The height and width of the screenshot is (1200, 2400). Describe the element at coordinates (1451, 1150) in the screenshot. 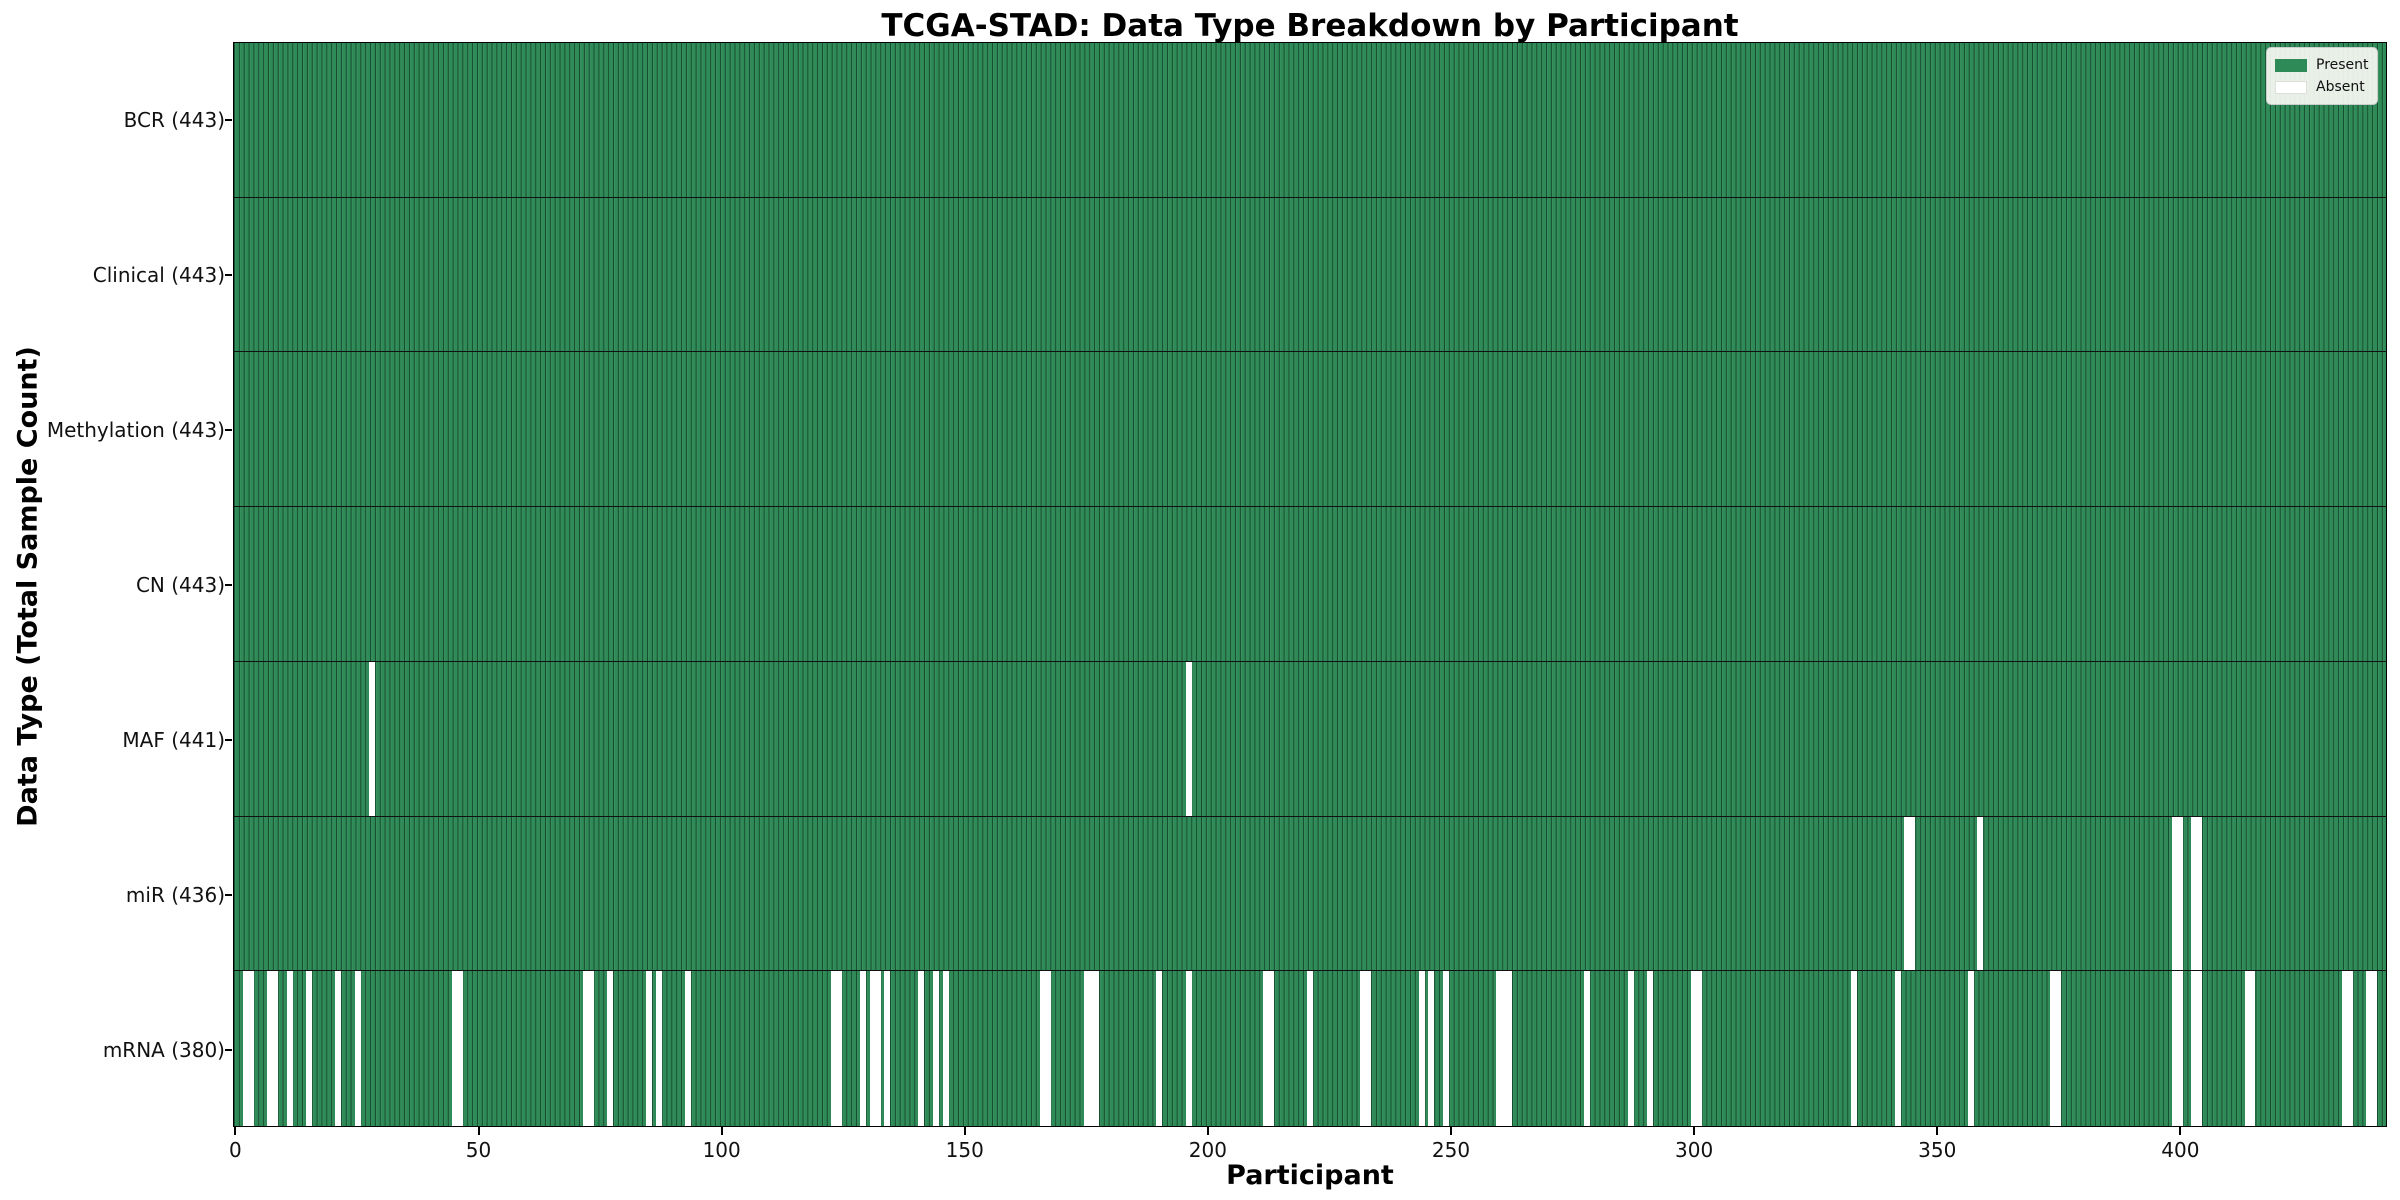

I see `x-tick-label-250: 250` at that location.